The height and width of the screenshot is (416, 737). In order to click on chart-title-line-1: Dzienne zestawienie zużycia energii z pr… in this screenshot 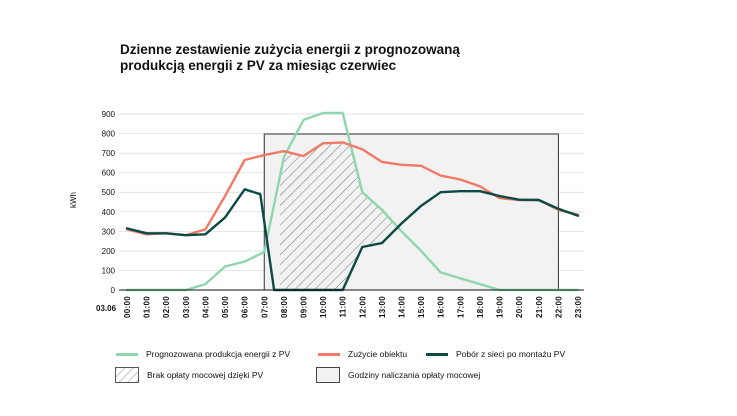, I will do `click(290, 49)`.